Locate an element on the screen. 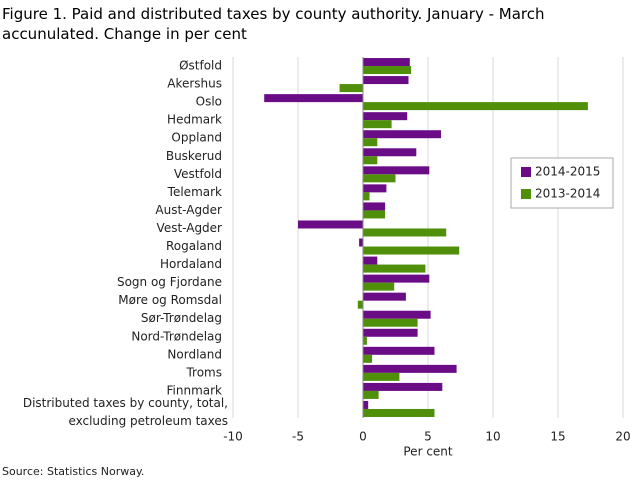  y-tick-label: Telemark is located at coordinates (194, 192).